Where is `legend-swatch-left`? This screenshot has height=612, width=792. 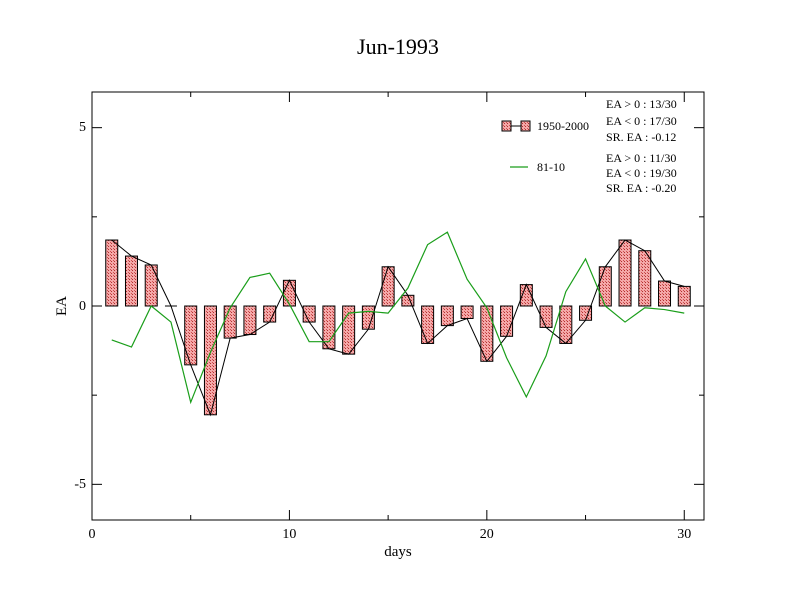
legend-swatch-left is located at coordinates (506, 126).